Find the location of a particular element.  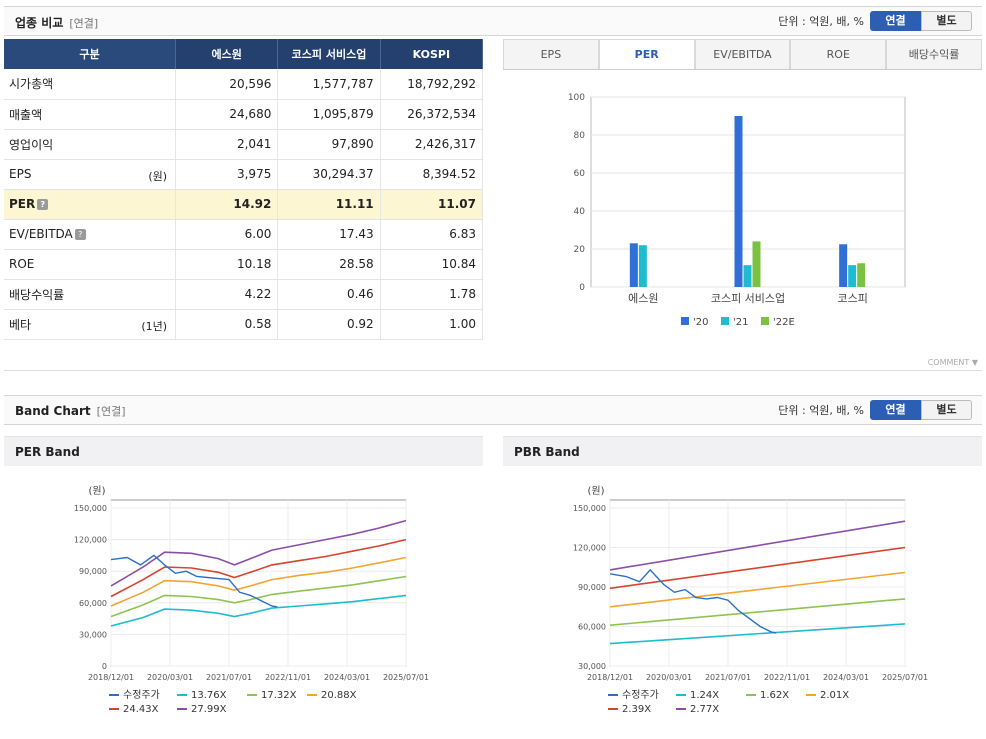

tab-eps: EPS is located at coordinates (551, 54).